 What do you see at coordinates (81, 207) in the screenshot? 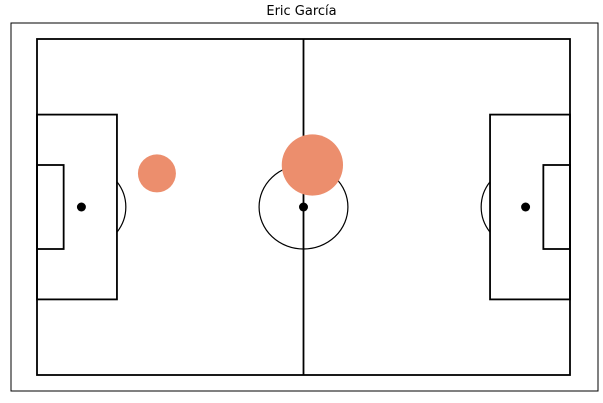
I see `left-penalty-spot` at bounding box center [81, 207].